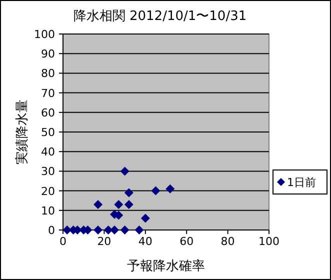 The width and height of the screenshot is (331, 280). I want to click on x-tick-label: 0, so click(63, 241).